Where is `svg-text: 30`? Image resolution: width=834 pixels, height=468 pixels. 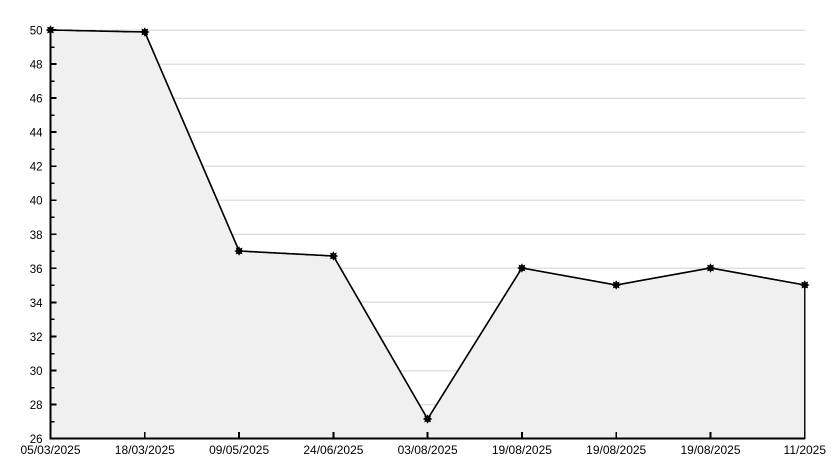 svg-text: 30 is located at coordinates (36, 372).